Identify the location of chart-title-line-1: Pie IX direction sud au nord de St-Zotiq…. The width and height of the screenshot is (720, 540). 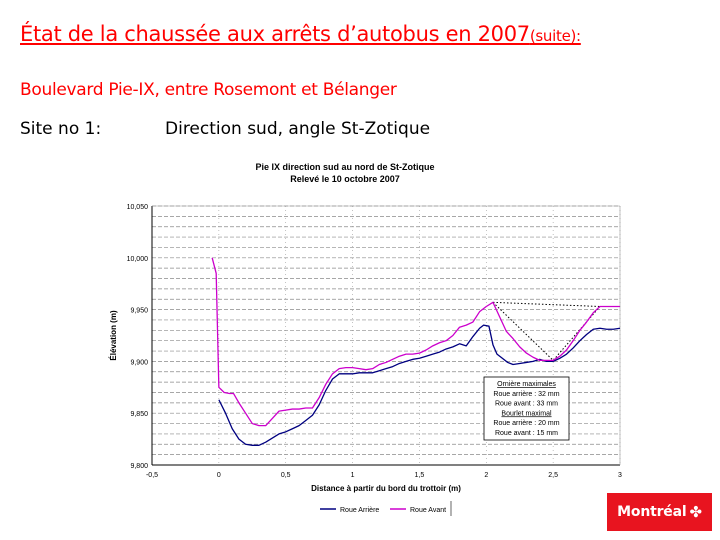
(344, 167).